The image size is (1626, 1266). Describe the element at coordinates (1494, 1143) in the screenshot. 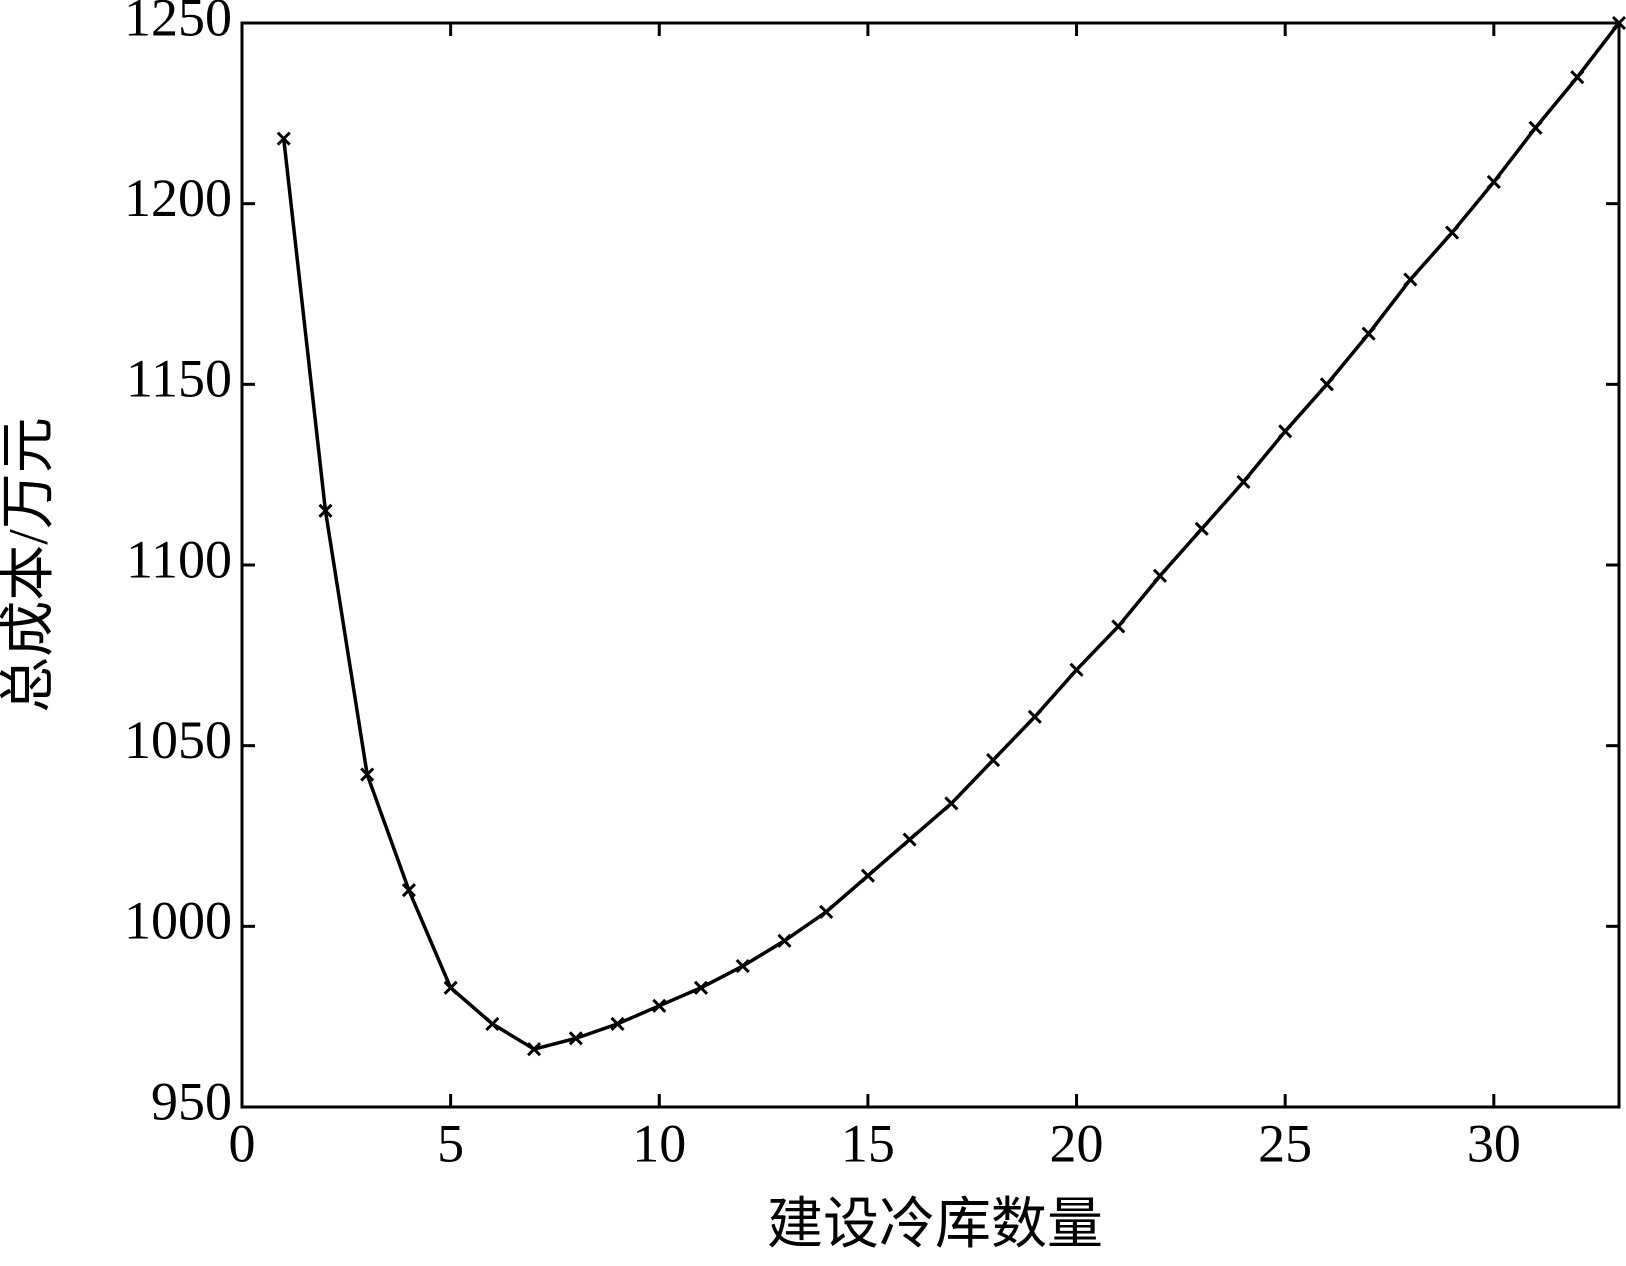

I see `x-tick-label: 30` at that location.